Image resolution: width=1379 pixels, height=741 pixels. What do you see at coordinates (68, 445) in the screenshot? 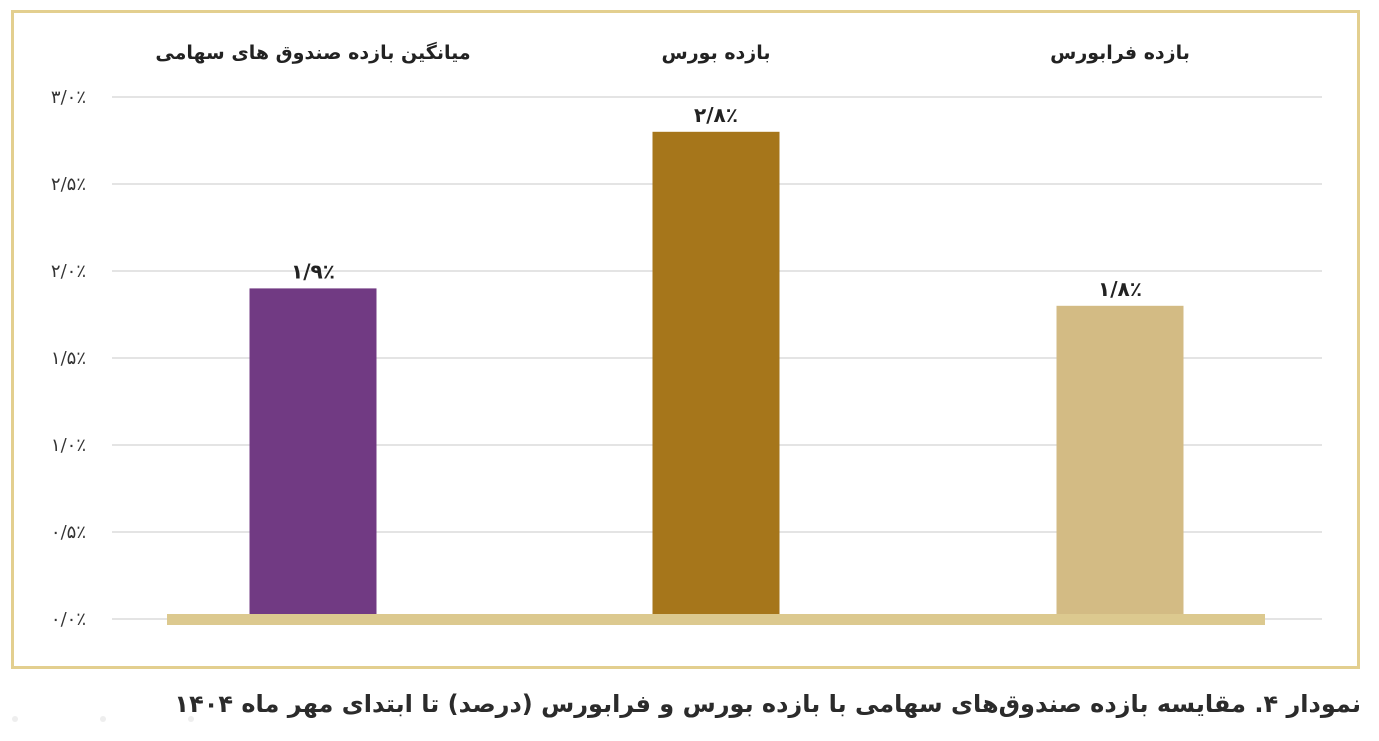
I see `y-tick-label: ۱/۰٪` at bounding box center [68, 445].